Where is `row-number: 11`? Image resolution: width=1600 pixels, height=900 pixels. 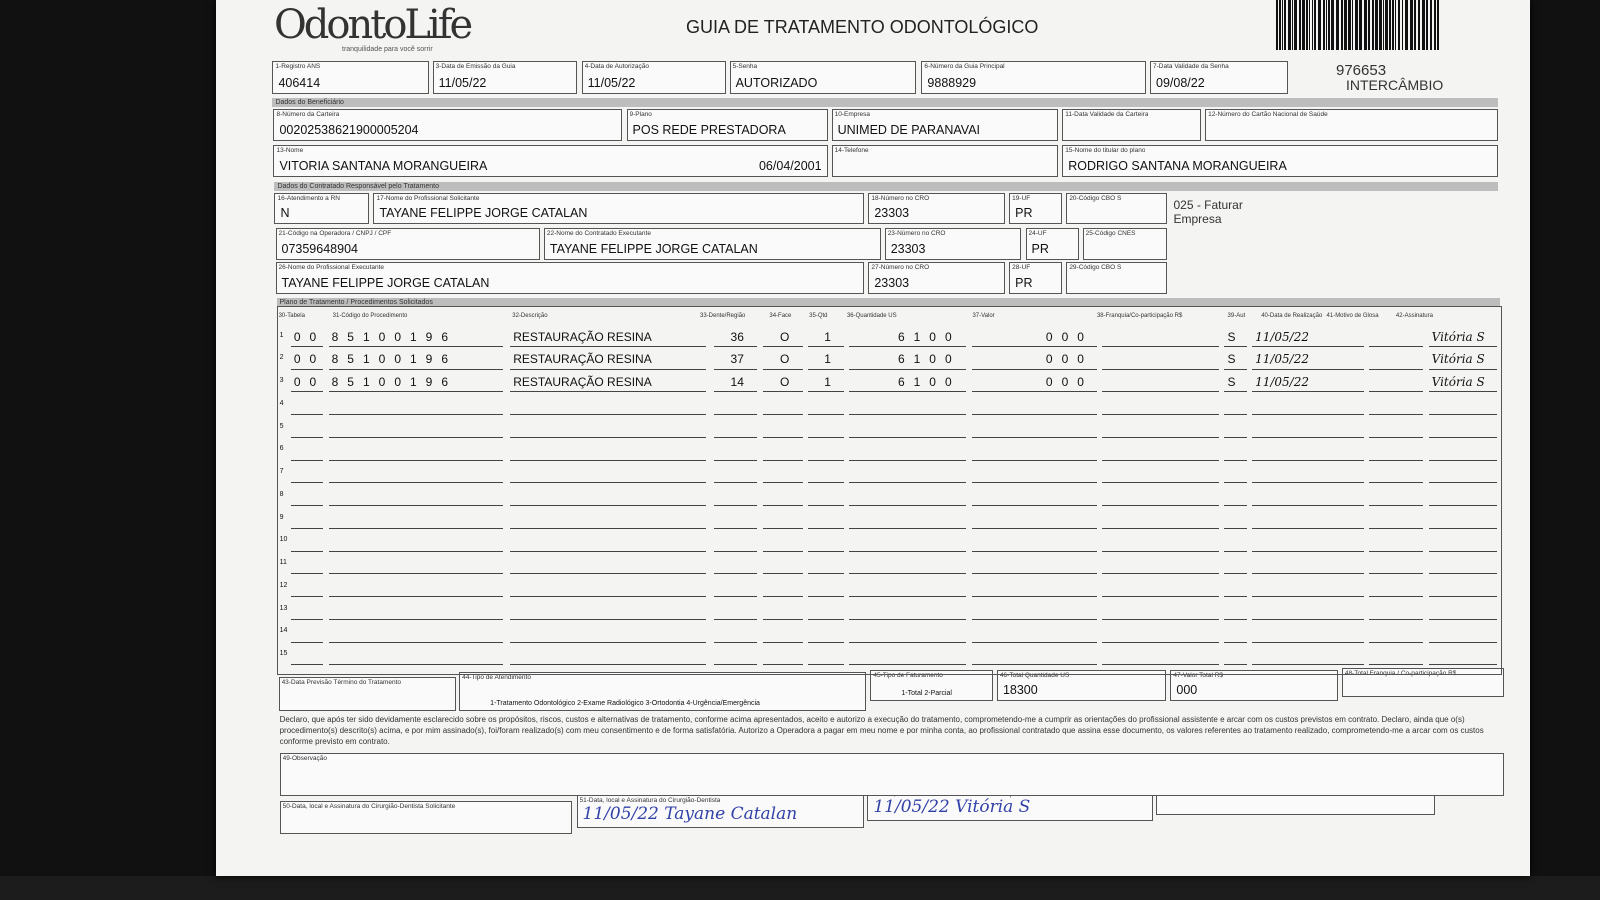 row-number: 11 is located at coordinates (283, 563).